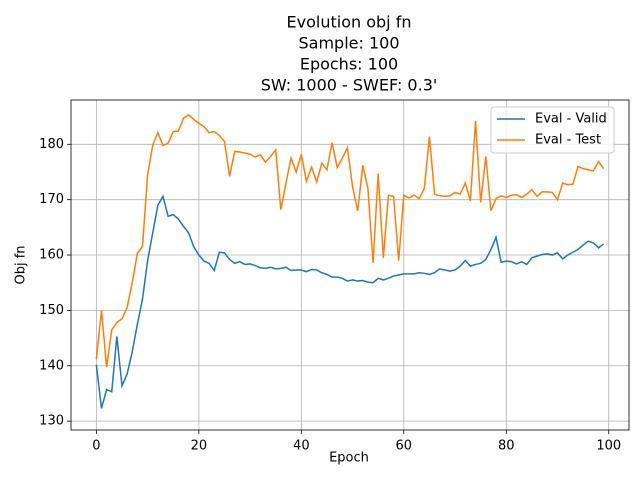 The height and width of the screenshot is (480, 640). What do you see at coordinates (349, 85) in the screenshot?
I see `chart-title: SW: 1000 - SWEF: 0.3'` at bounding box center [349, 85].